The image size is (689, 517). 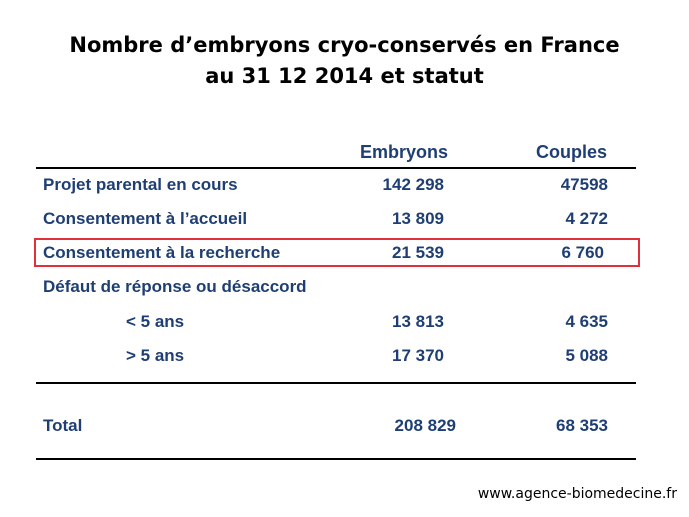 What do you see at coordinates (336, 383) in the screenshot?
I see `total-divider` at bounding box center [336, 383].